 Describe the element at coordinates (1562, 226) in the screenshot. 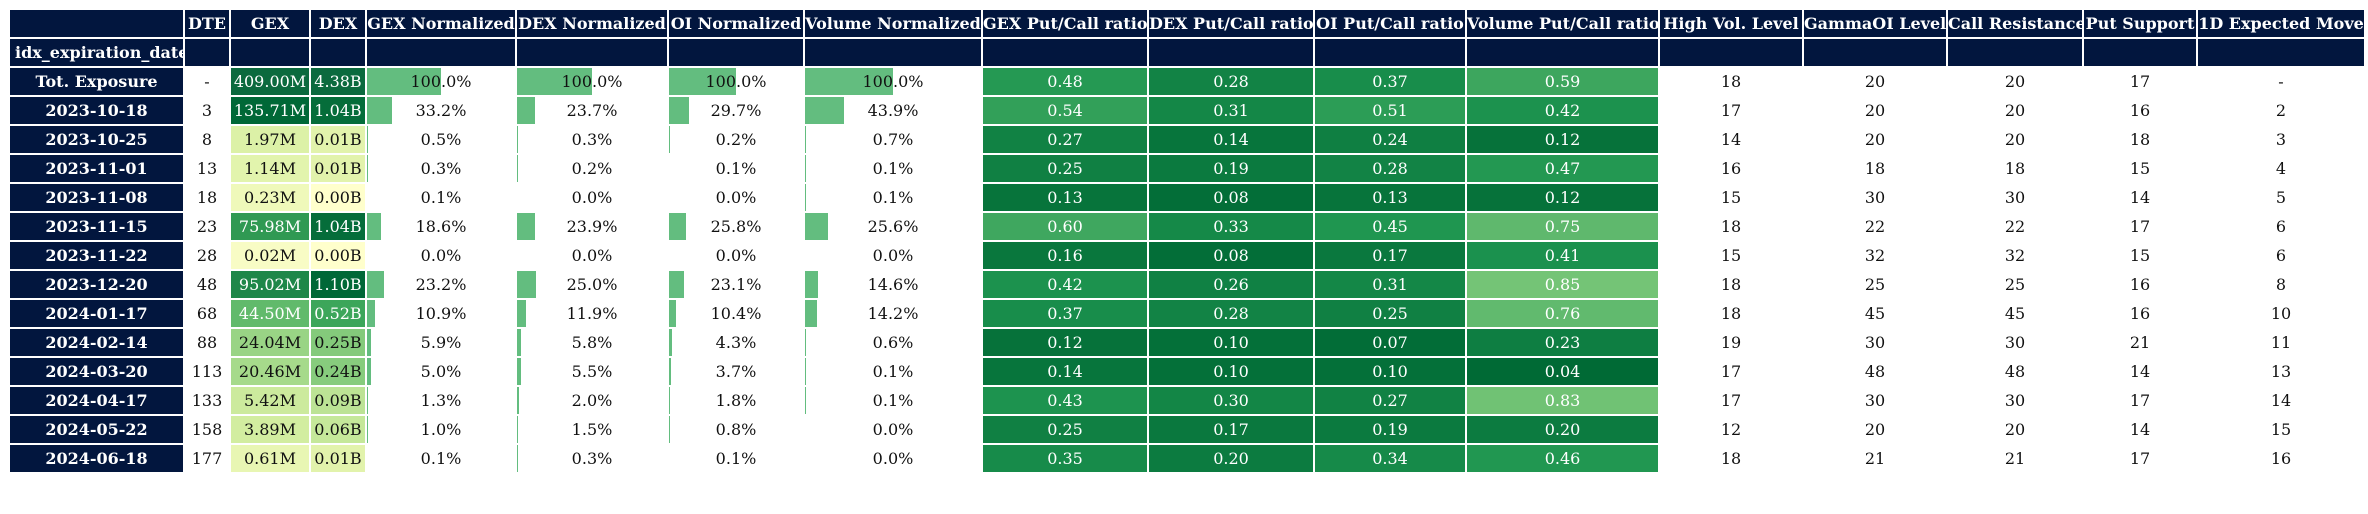

I see `cell-volume-put-call-ratio: 0.75` at that location.